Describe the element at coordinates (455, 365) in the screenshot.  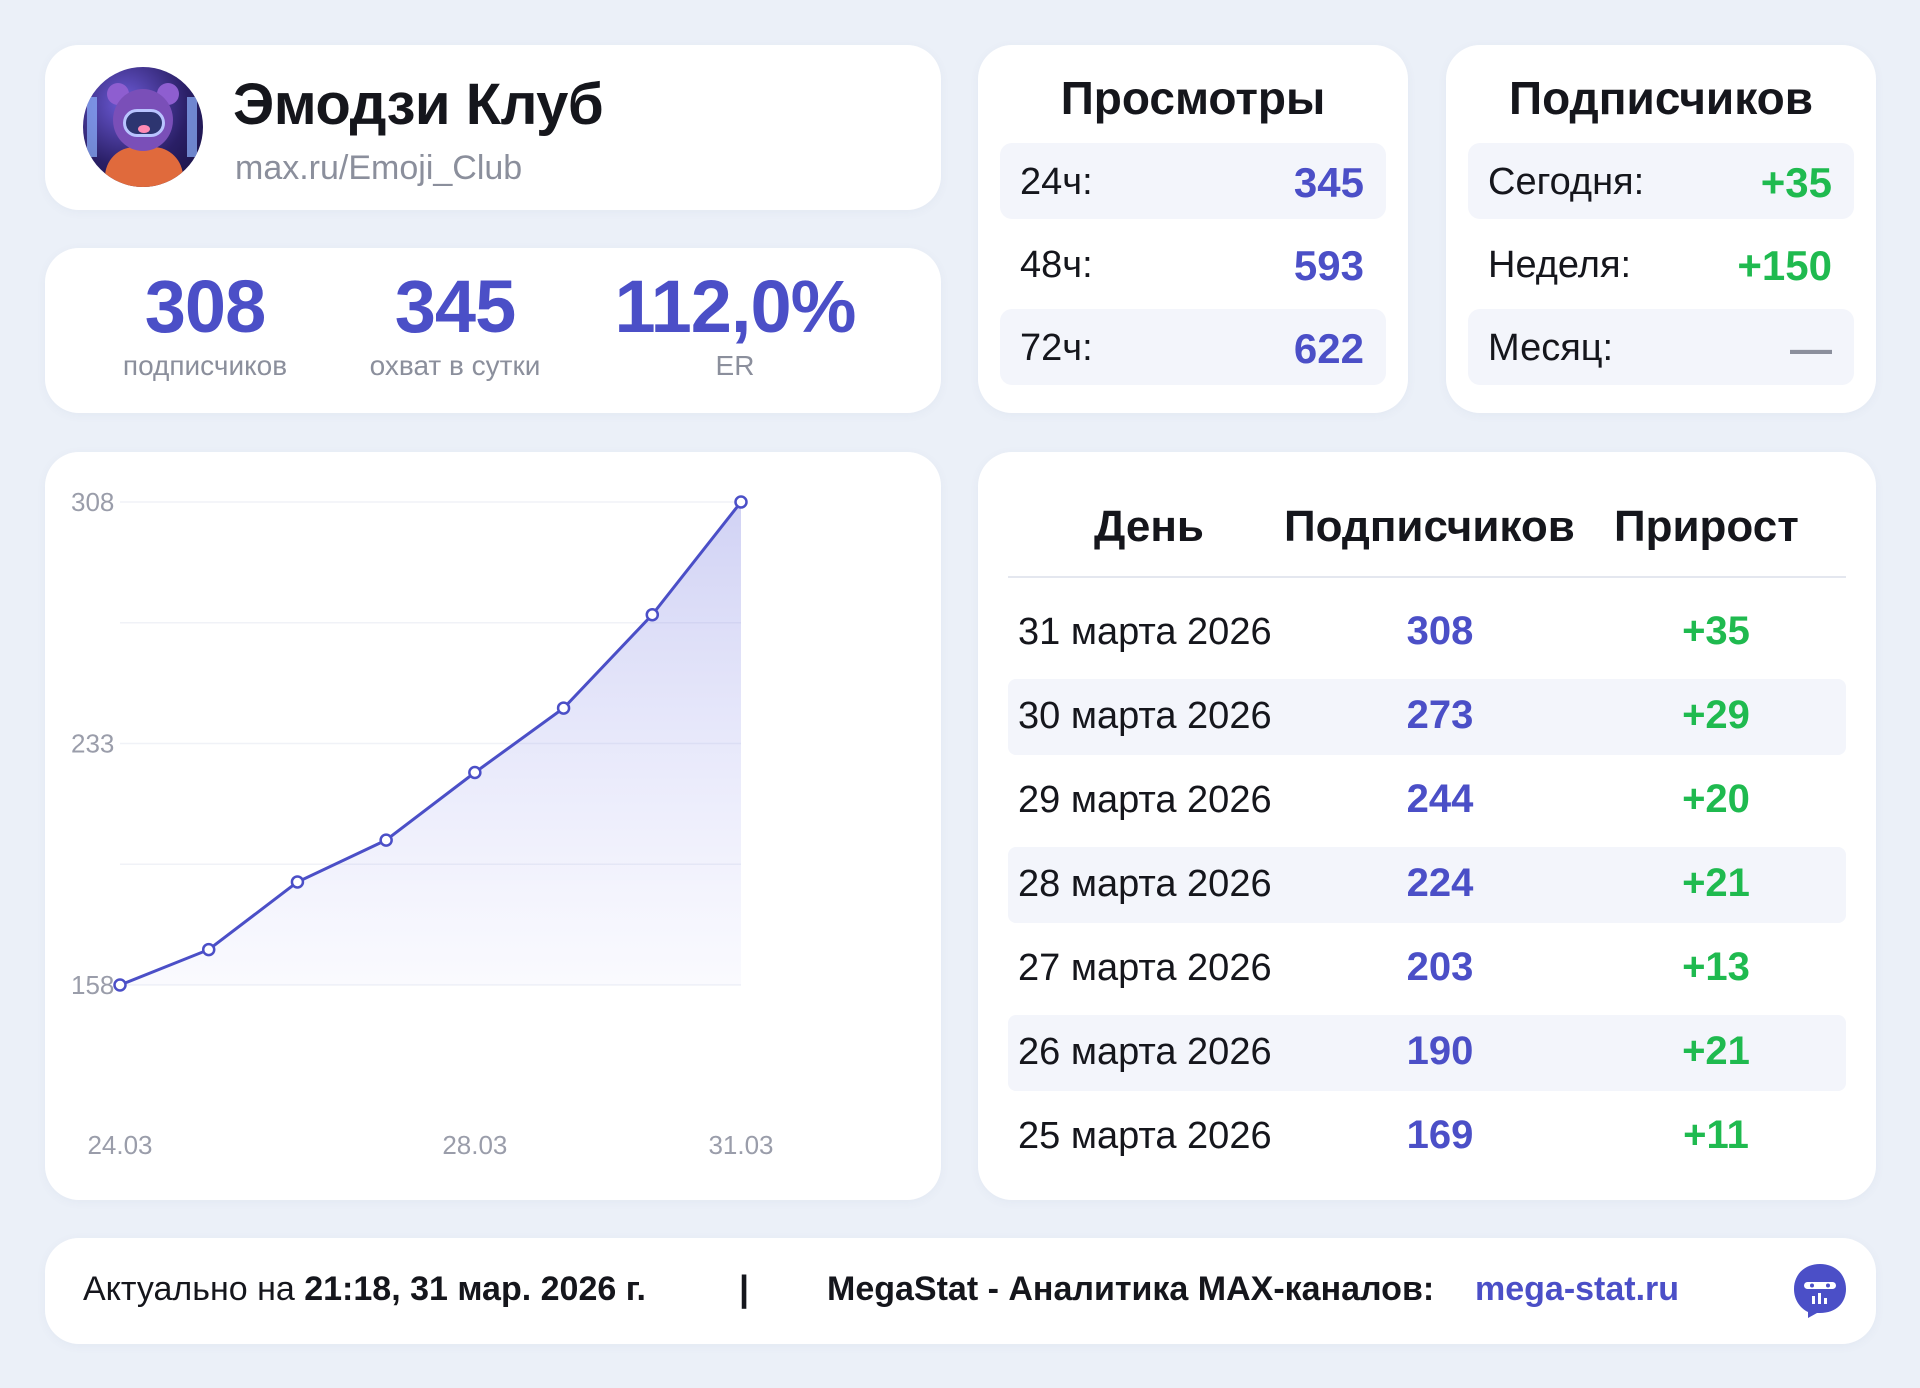
I see `stat-reach-label: охват в сутки` at that location.